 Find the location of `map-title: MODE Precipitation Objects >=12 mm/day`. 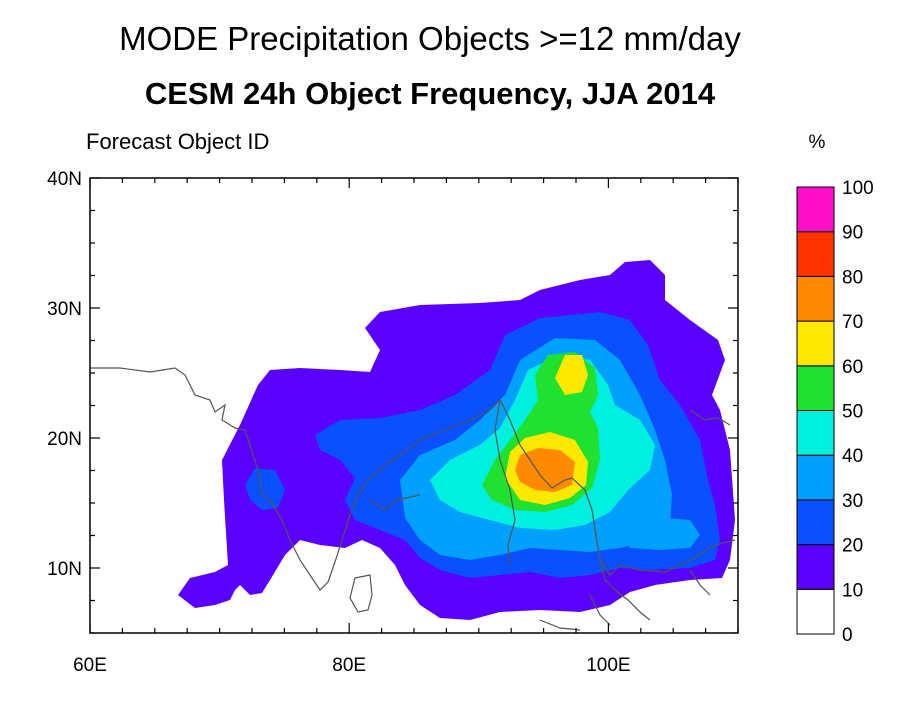

map-title: MODE Precipitation Objects >=12 mm/day is located at coordinates (430, 38).